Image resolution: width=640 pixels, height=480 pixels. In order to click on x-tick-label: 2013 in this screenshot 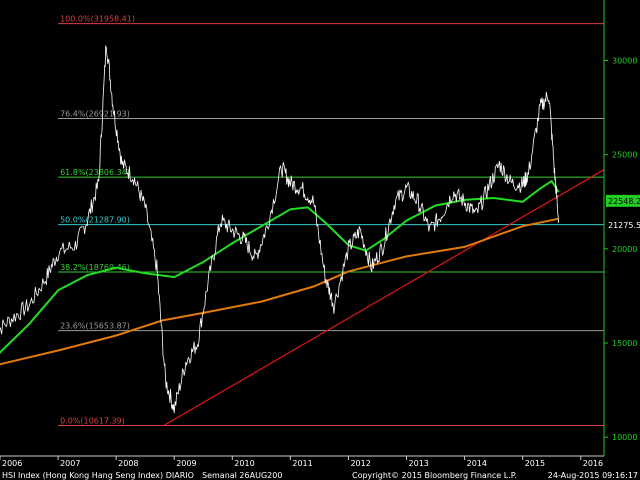, I will do `click(419, 463)`.